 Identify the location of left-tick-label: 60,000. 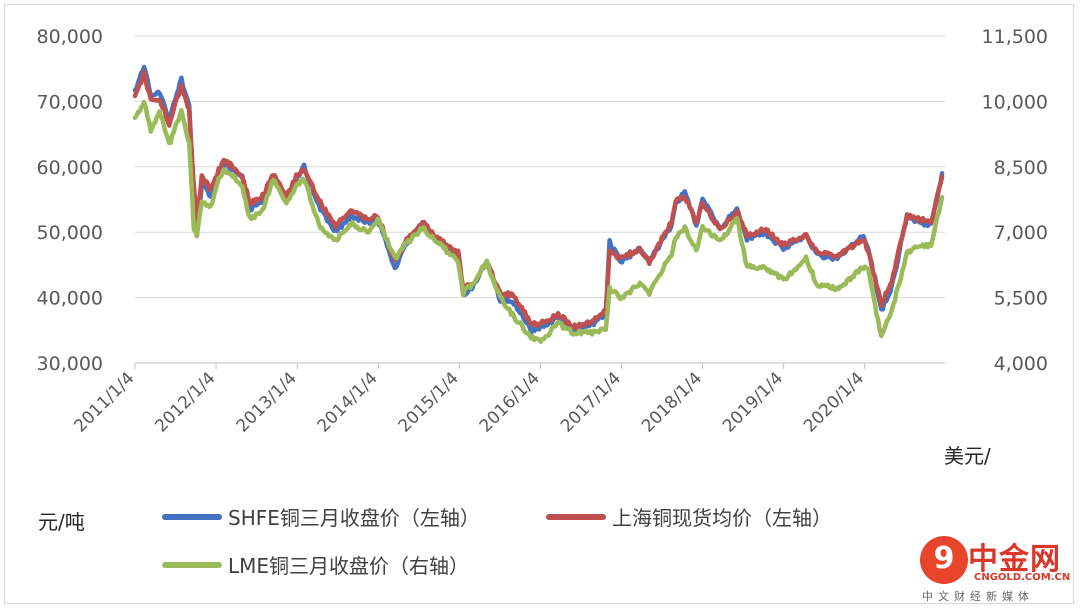
(70, 168).